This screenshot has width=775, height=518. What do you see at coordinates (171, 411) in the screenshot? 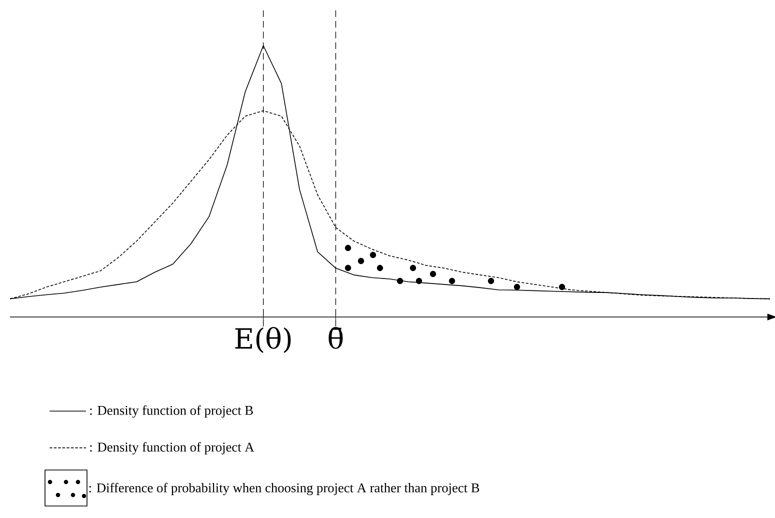
I see `legend-label: : Density function of project B` at bounding box center [171, 411].